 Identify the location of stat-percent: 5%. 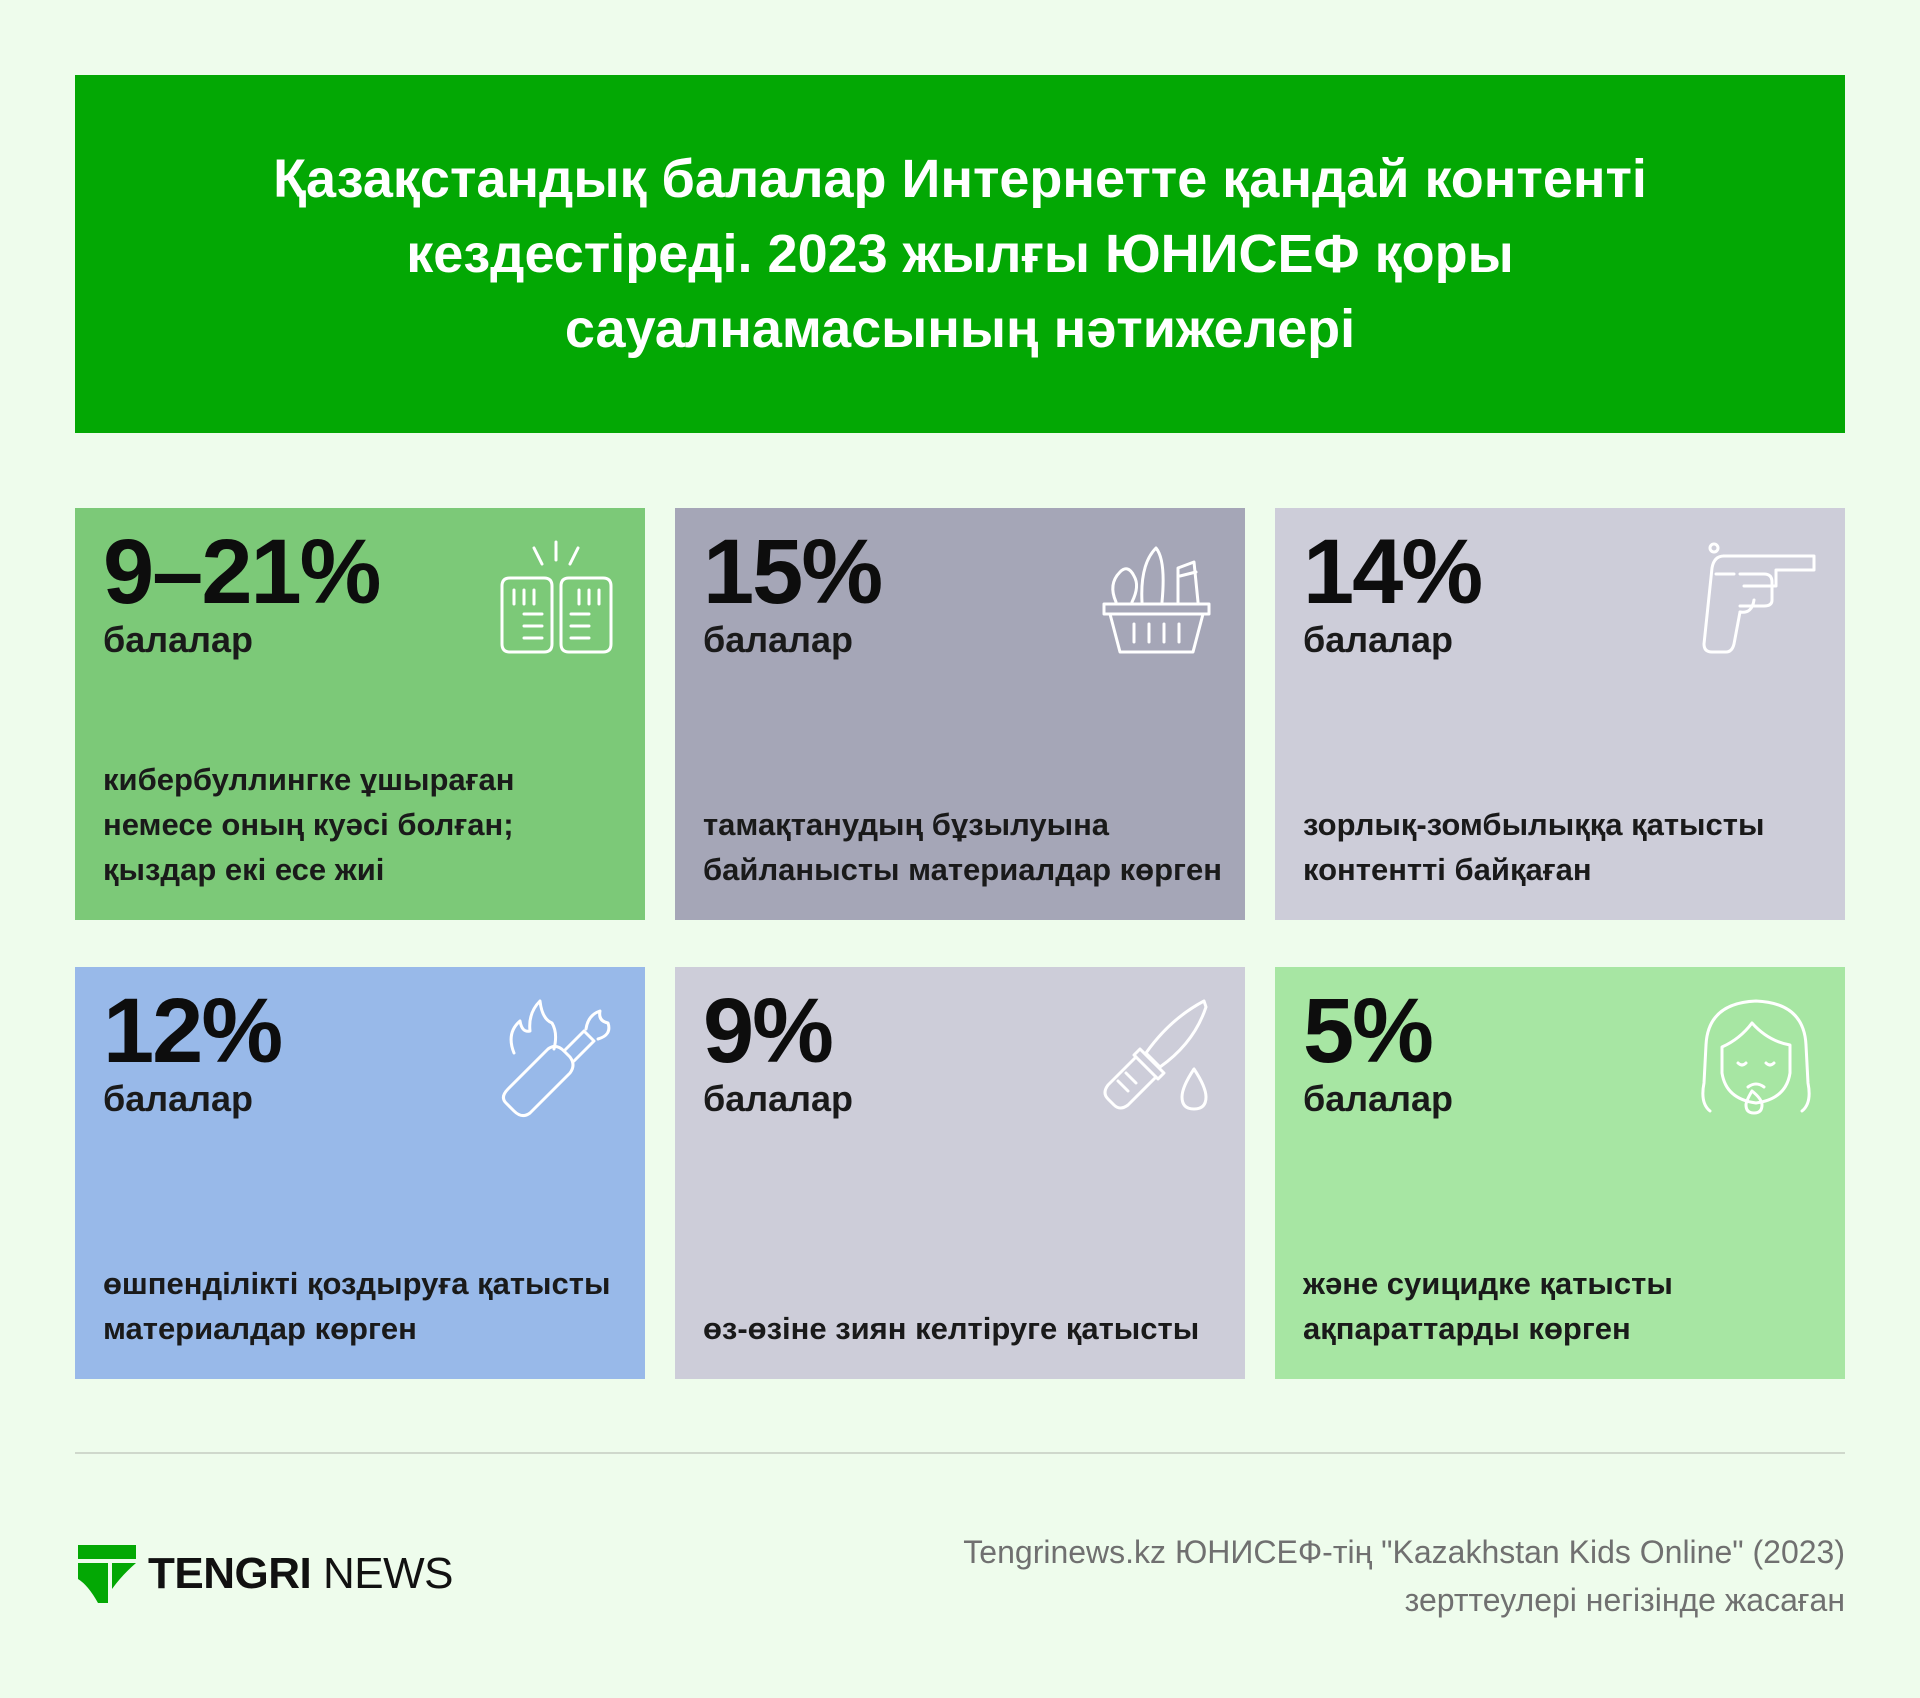
(1368, 1031).